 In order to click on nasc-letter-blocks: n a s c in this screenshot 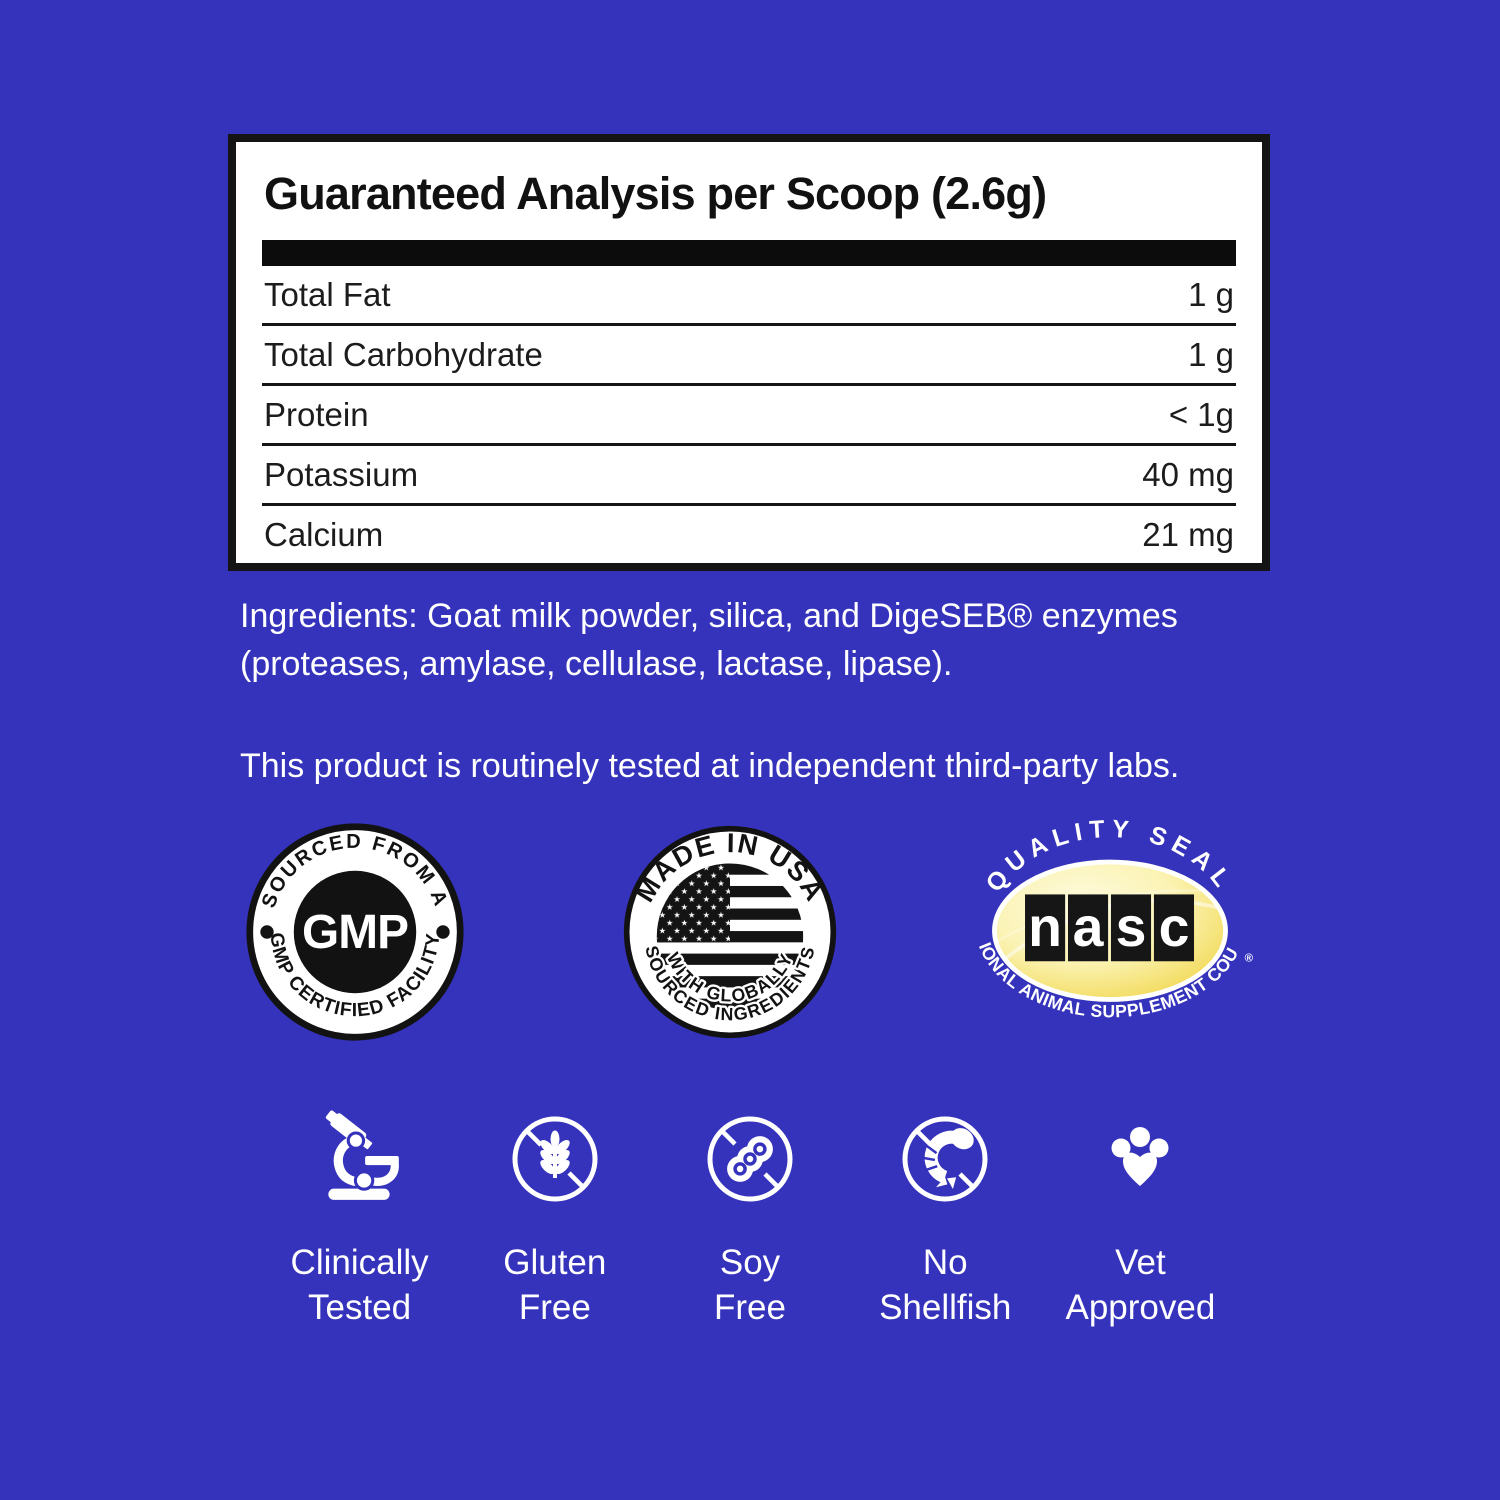, I will do `click(1110, 928)`.